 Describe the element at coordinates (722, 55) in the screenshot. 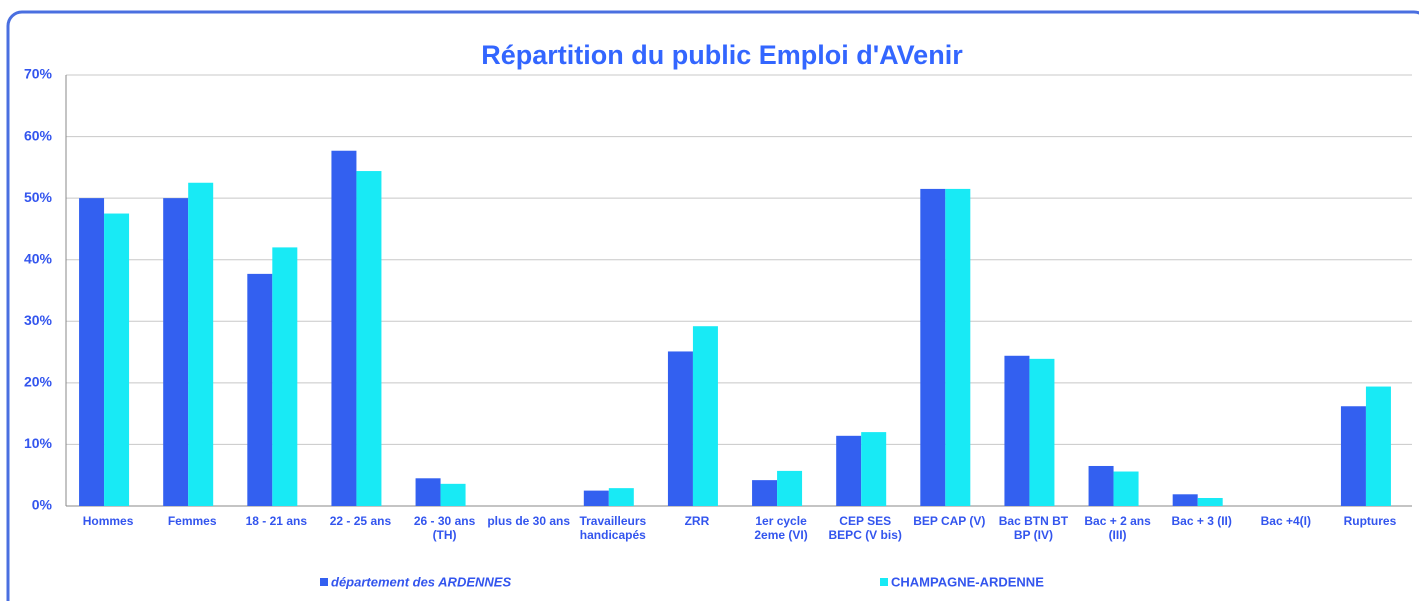

I see `chart-title: Répartition du public Emploi d'AVenir` at that location.